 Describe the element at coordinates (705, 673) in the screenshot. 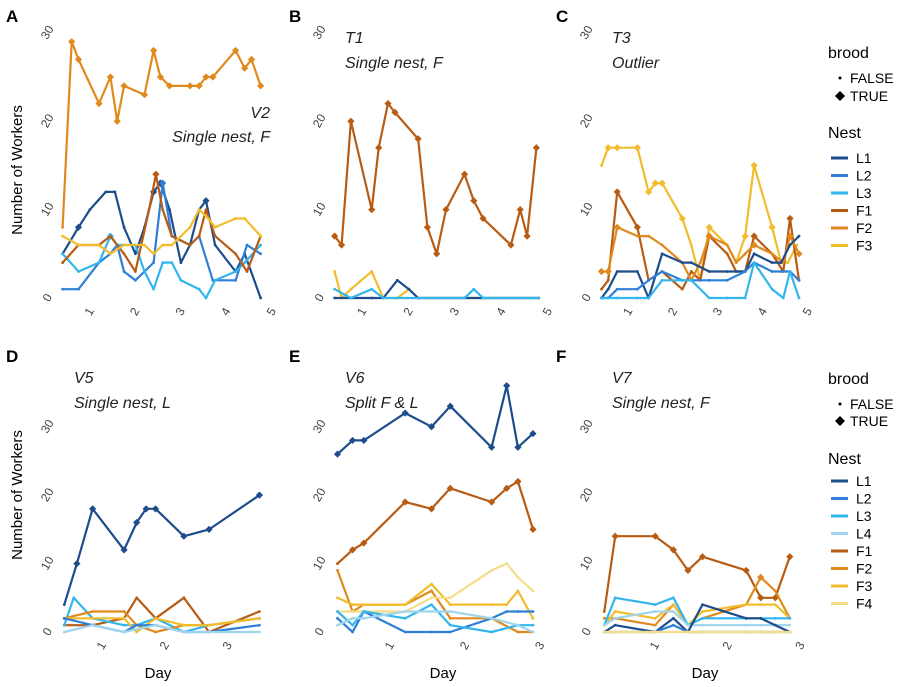

I see `x-axis-label-f: Day` at that location.